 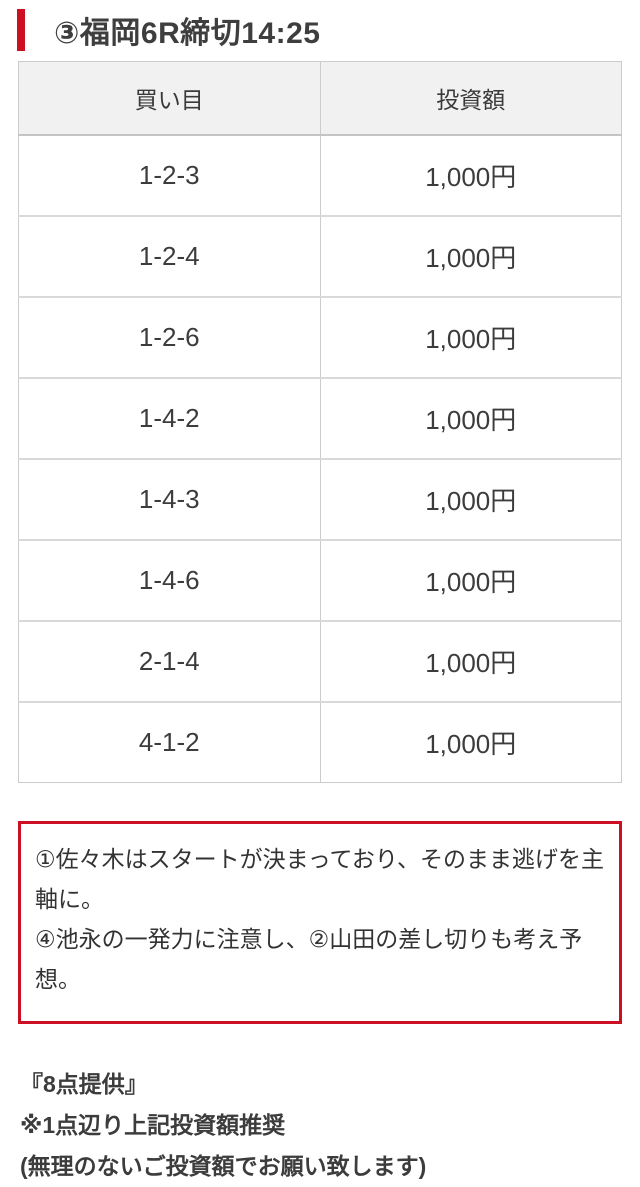 What do you see at coordinates (153, 1125) in the screenshot?
I see `footer-recommendation: ※1点辺り上記投資額推奨` at bounding box center [153, 1125].